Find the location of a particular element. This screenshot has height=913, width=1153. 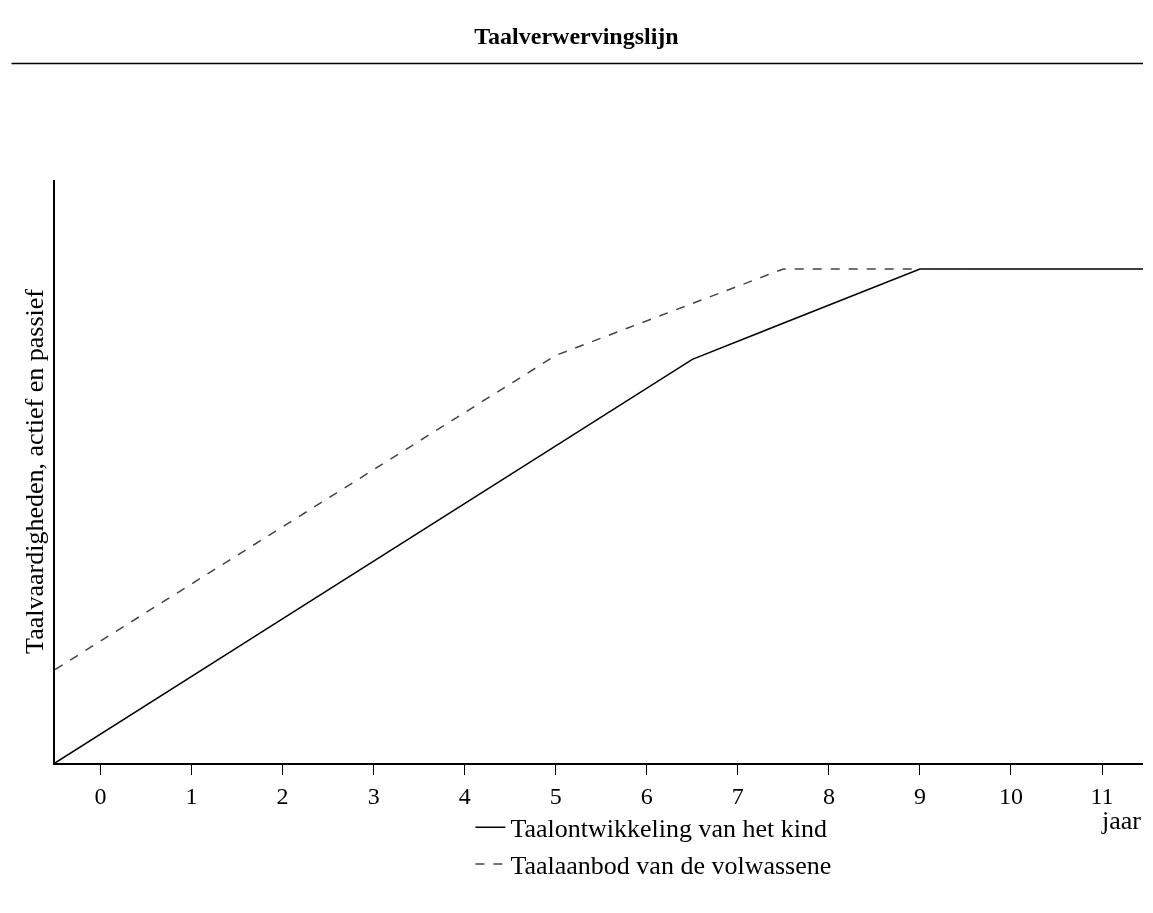

x-tick-label: 6 is located at coordinates (646, 795).